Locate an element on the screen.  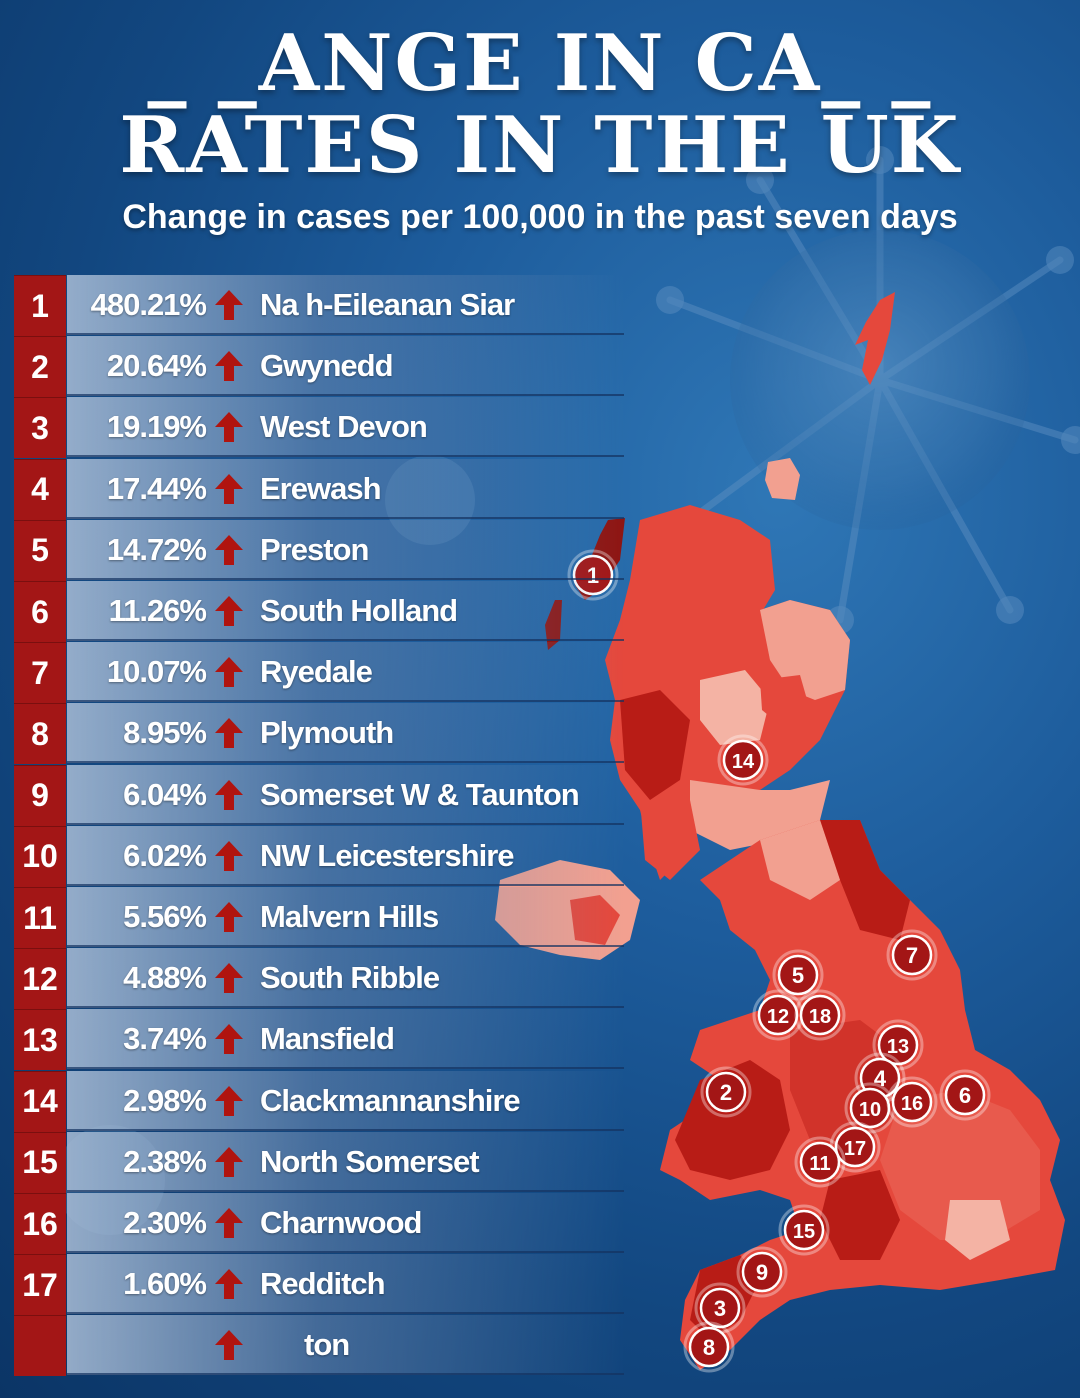
map-marker-13: 13 is located at coordinates (898, 1045).